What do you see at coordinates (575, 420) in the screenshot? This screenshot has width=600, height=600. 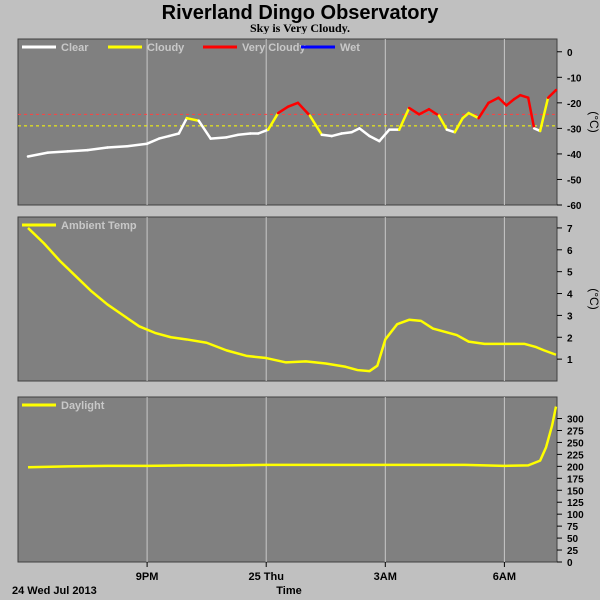 I see `y-tick-label: 300` at bounding box center [575, 420].